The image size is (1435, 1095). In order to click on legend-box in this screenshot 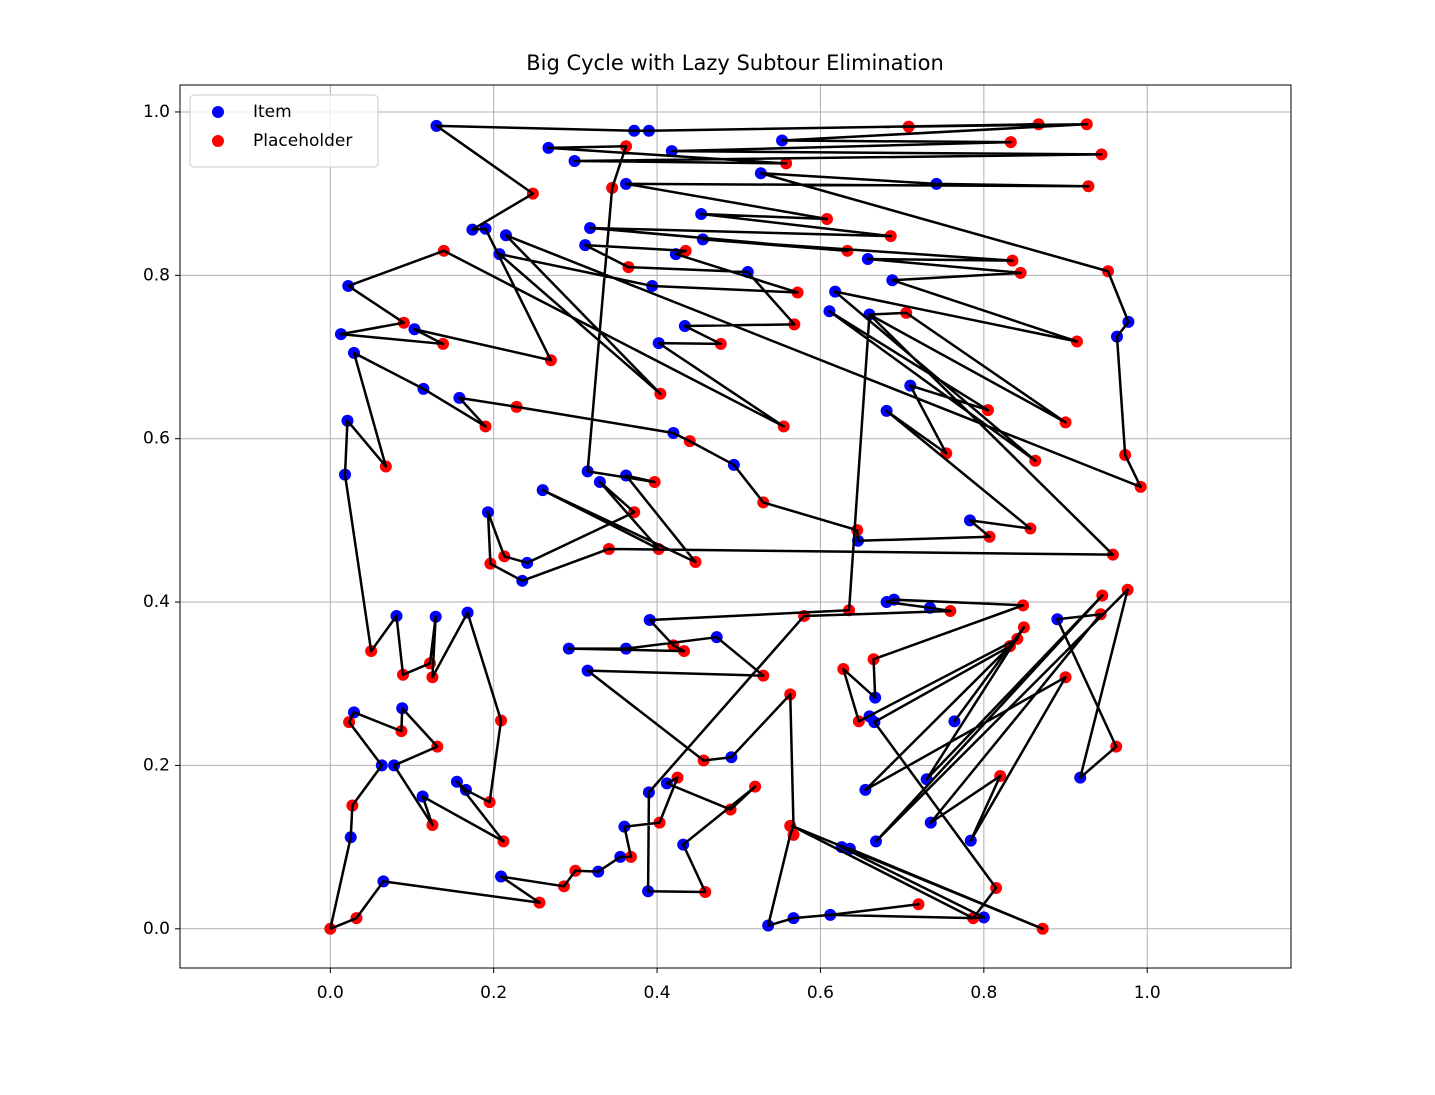, I will do `click(284, 131)`.